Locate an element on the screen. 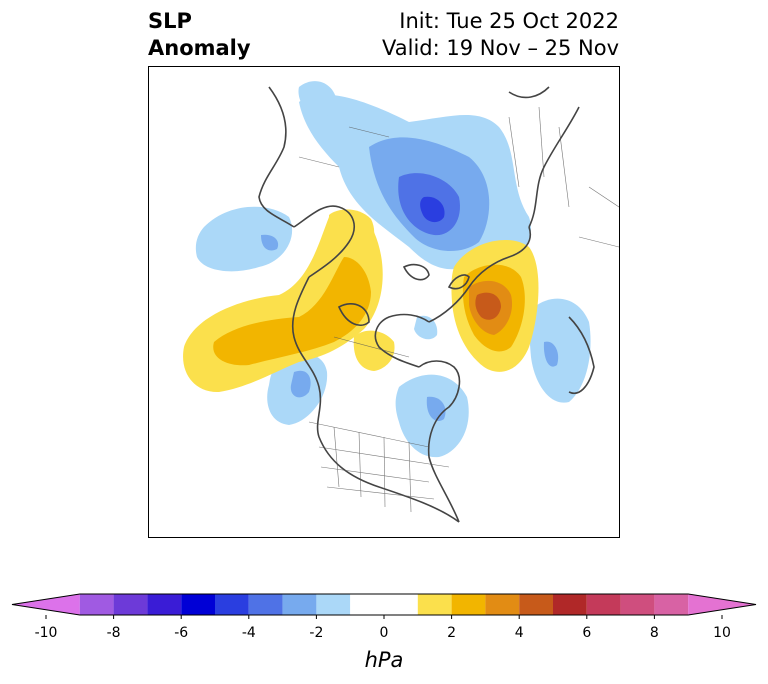 The image size is (768, 684). init-date: Init: Tue 25 Oct 2022 is located at coordinates (509, 21).